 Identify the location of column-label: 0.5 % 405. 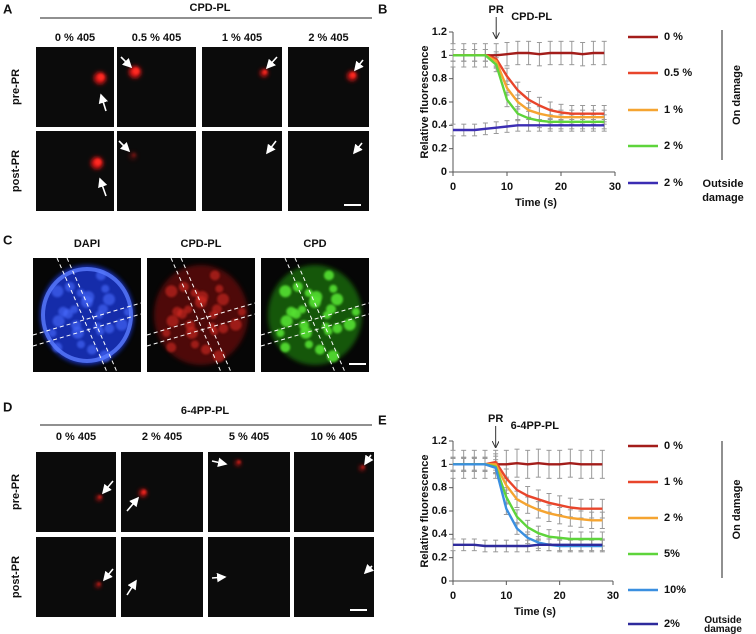
(157, 38).